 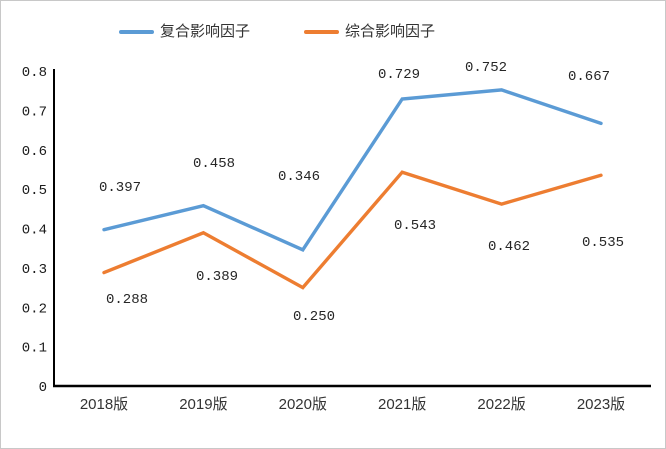 What do you see at coordinates (127, 300) in the screenshot?
I see `data-point-label: 0.288` at bounding box center [127, 300].